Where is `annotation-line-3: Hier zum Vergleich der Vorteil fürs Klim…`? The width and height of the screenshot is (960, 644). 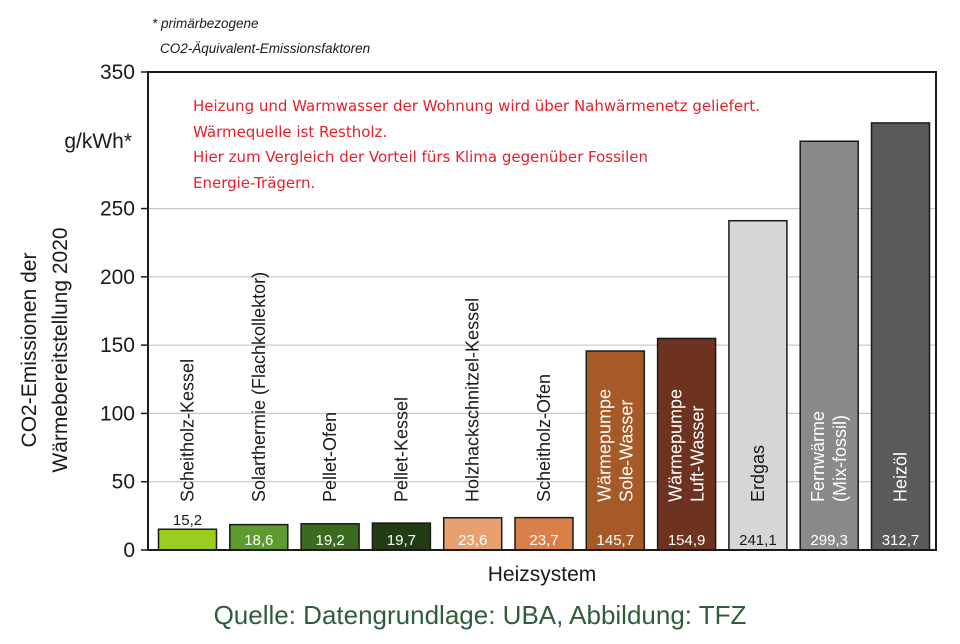 annotation-line-3: Hier zum Vergleich der Vorteil fürs Klim… is located at coordinates (420, 157).